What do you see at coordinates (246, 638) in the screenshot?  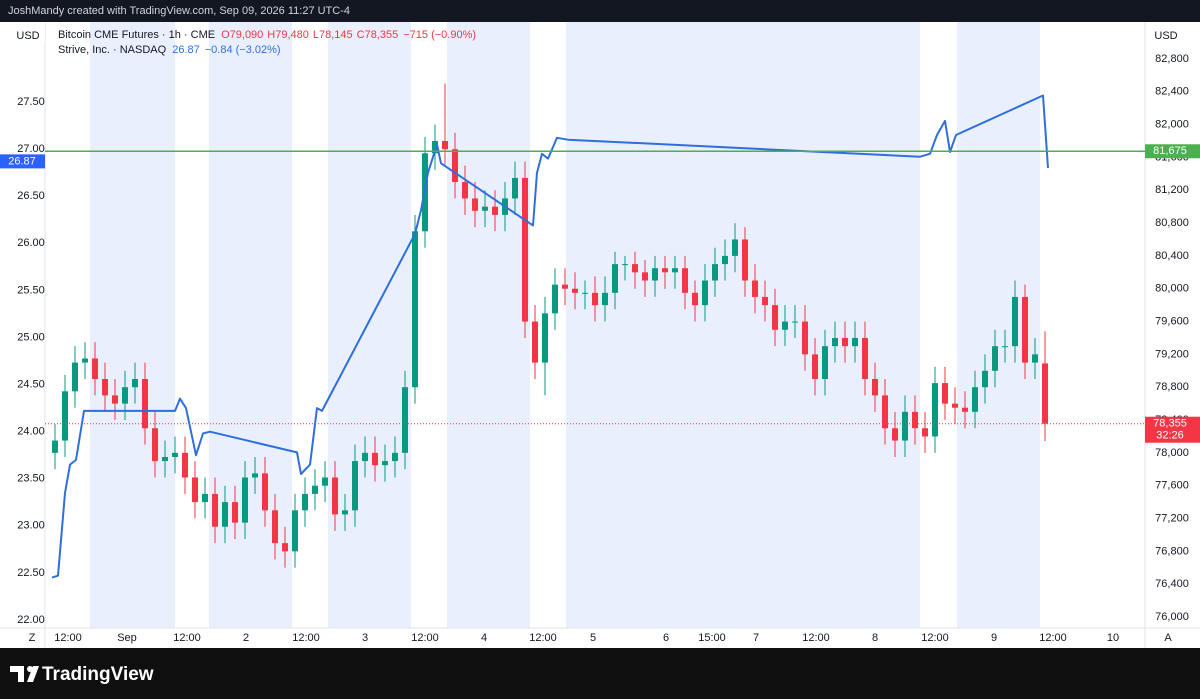 I see `x-tick-label: 2` at bounding box center [246, 638].